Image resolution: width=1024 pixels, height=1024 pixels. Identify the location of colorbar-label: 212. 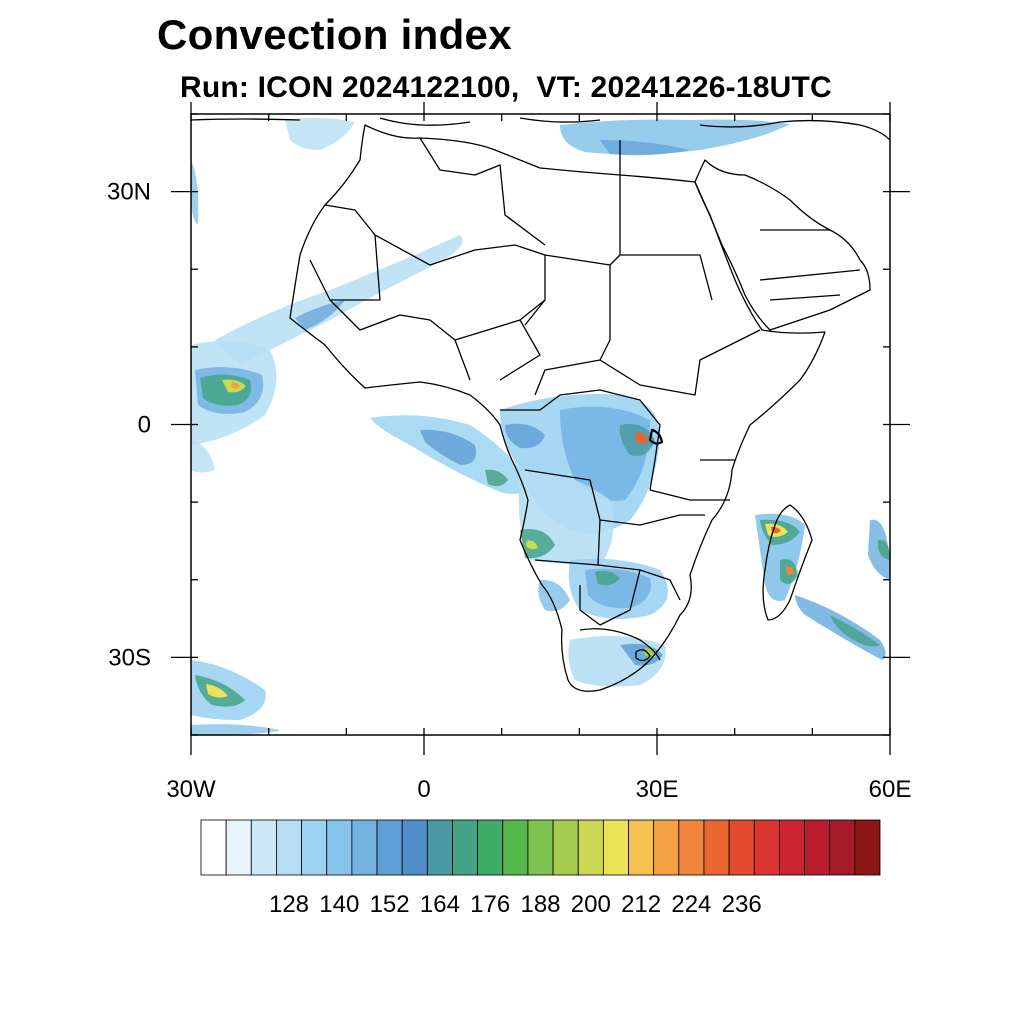
(641, 904).